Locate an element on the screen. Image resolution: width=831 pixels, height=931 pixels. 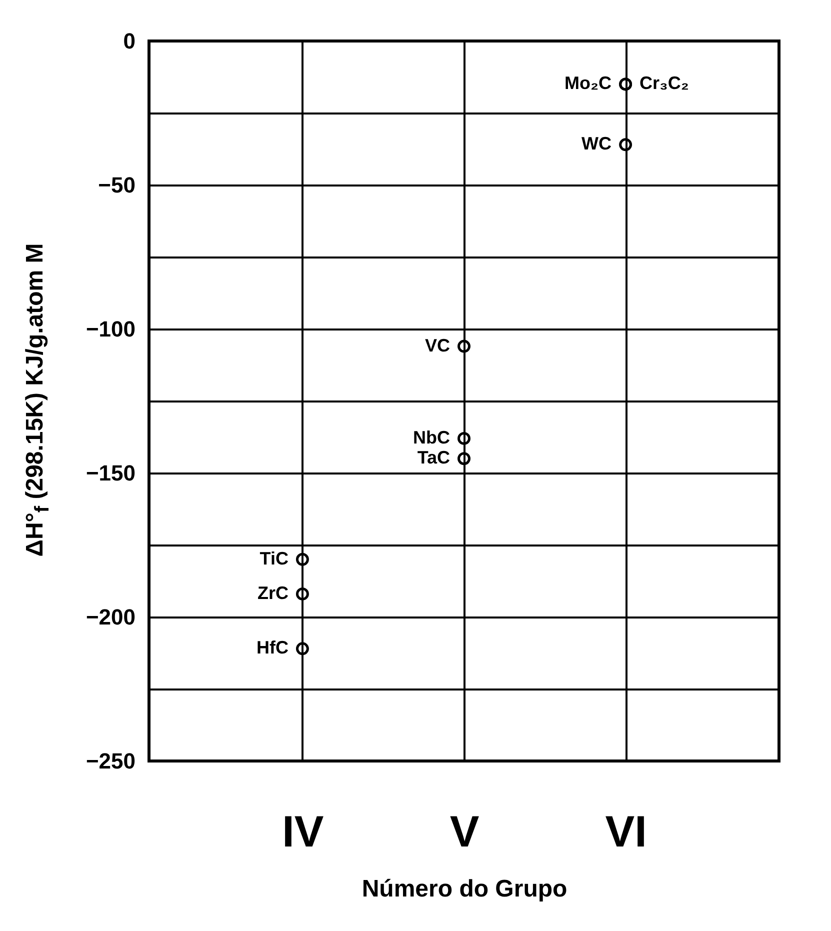
y-tick-label: −250 is located at coordinates (111, 761).